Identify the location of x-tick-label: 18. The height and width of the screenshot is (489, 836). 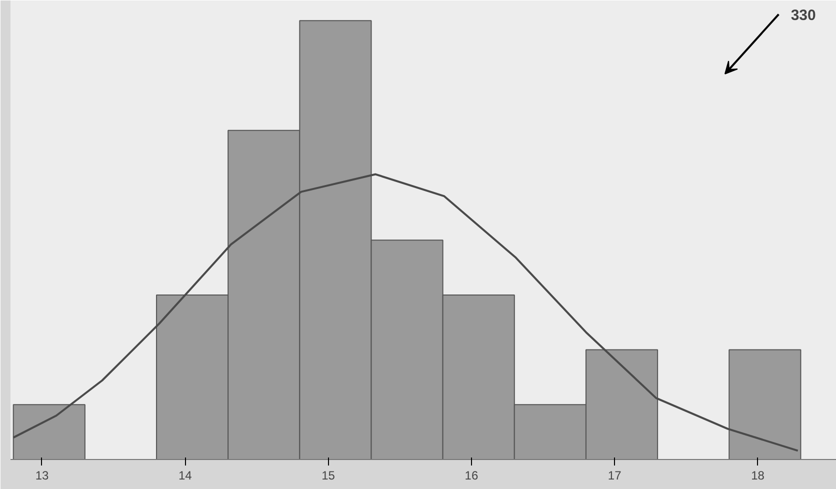
(758, 475).